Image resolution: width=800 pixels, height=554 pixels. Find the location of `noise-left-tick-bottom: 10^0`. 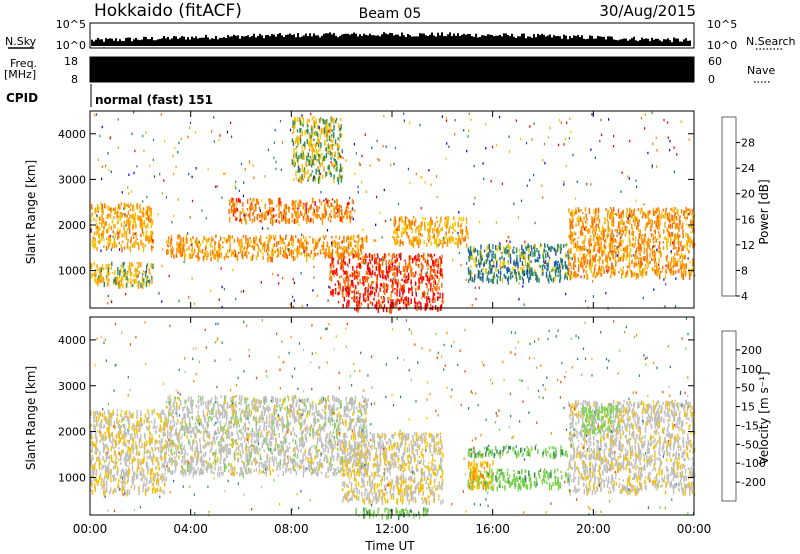

noise-left-tick-bottom: 10^0 is located at coordinates (71, 45).